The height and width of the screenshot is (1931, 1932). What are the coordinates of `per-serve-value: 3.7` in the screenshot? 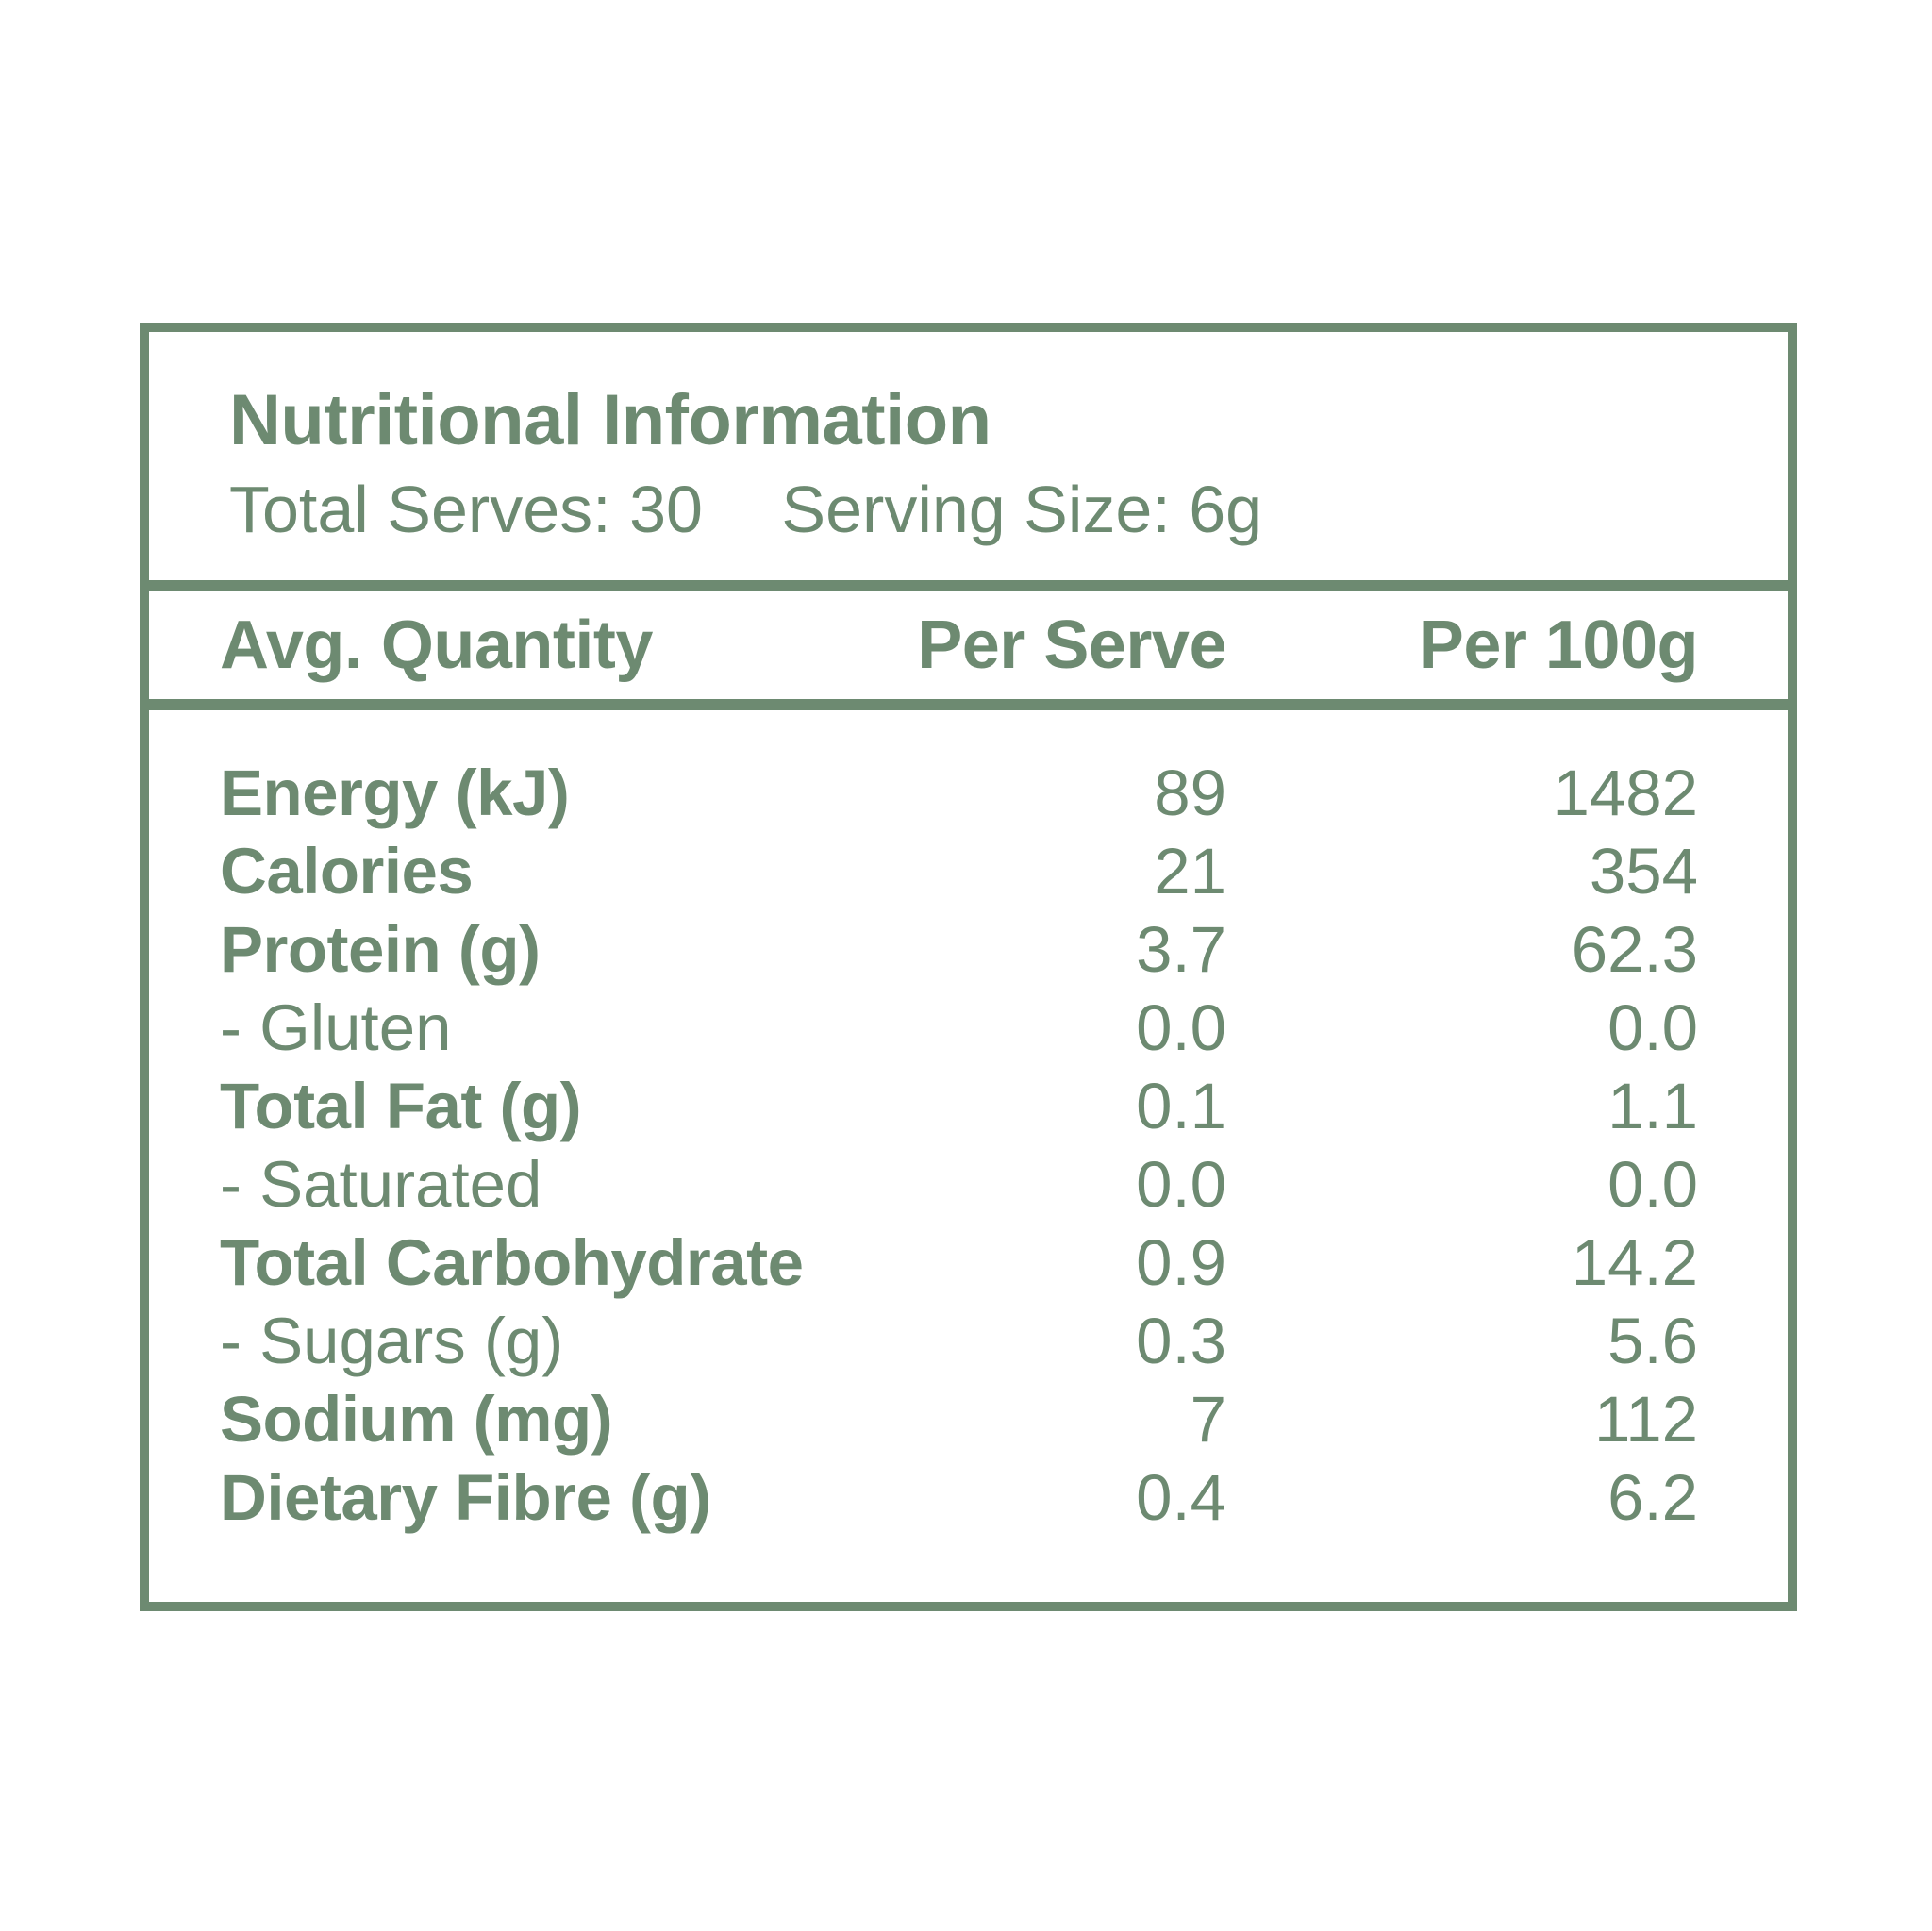 It's located at (1181, 949).